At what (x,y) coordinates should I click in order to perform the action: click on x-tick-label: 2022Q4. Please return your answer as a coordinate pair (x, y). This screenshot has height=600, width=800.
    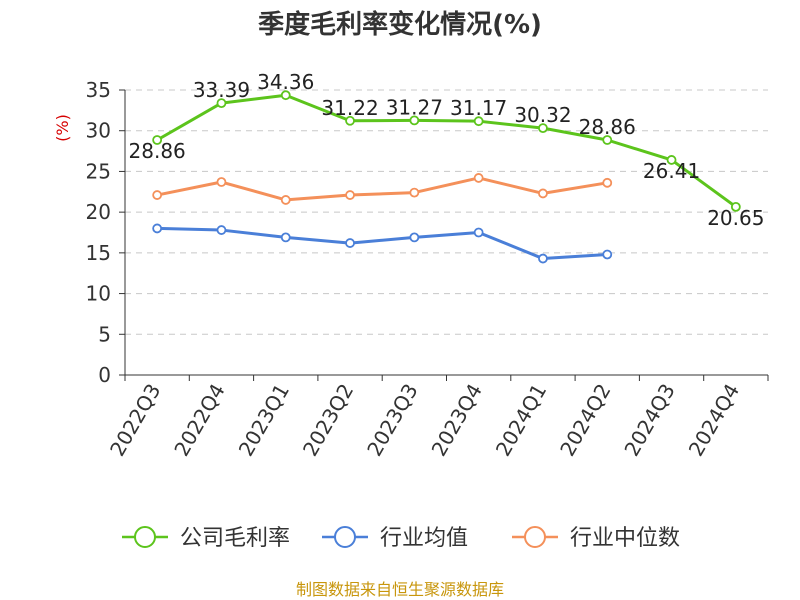
    Looking at the image, I should click on (199, 420).